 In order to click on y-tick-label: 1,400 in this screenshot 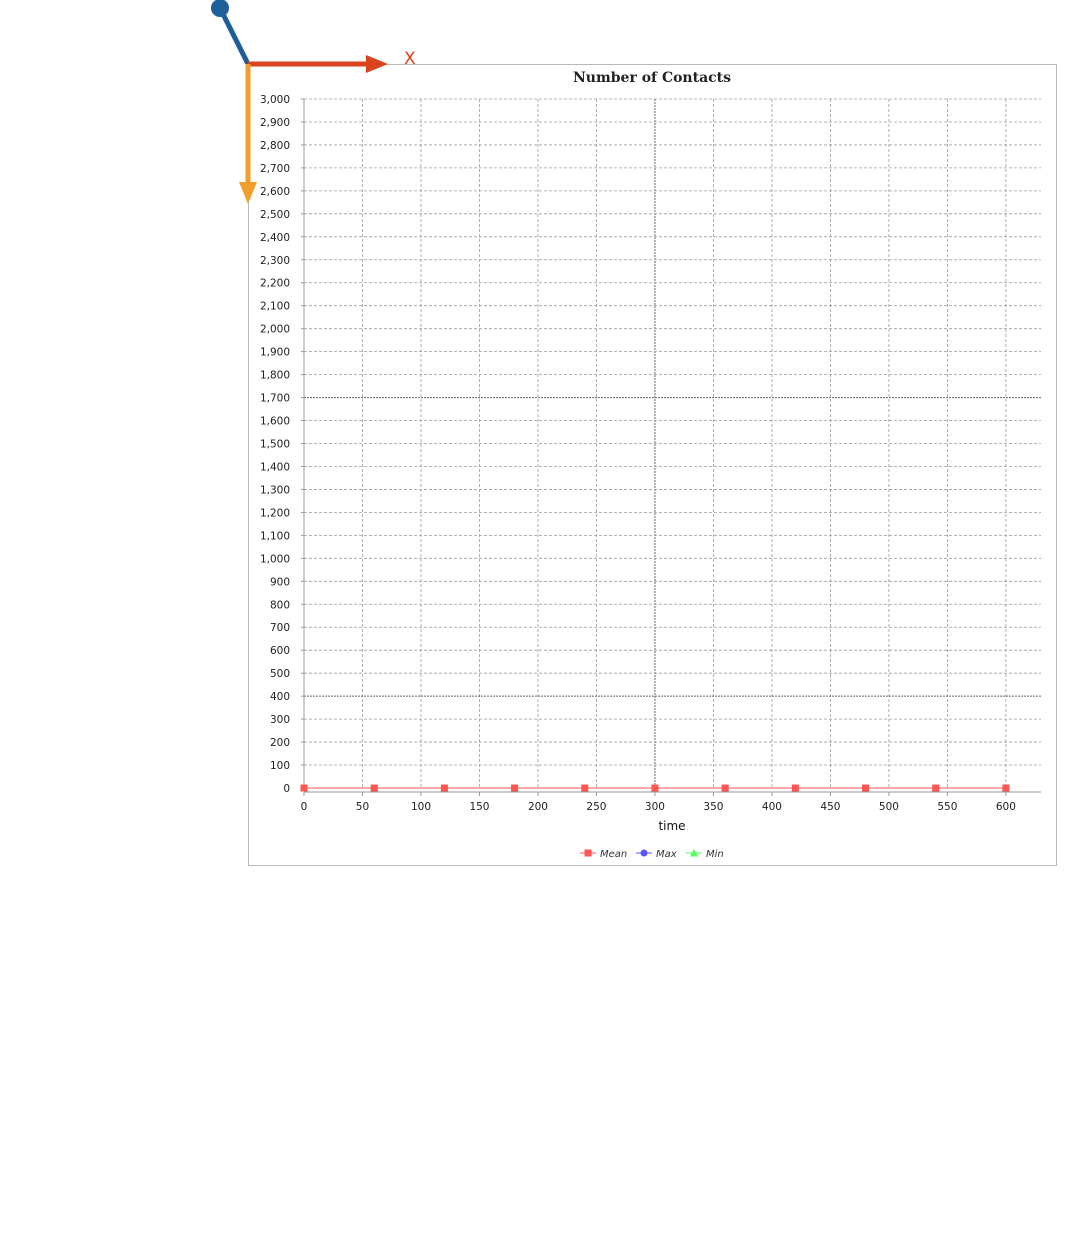, I will do `click(275, 467)`.